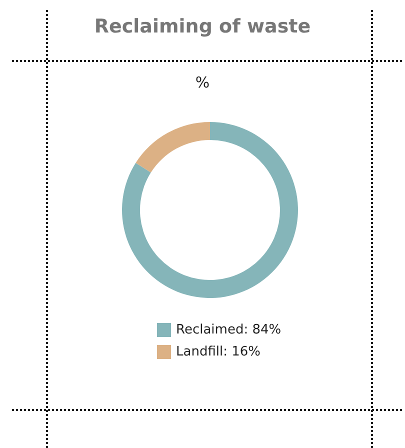 Image resolution: width=405 pixels, height=448 pixels. I want to click on legend-label: Reclaimed: 84%, so click(229, 330).